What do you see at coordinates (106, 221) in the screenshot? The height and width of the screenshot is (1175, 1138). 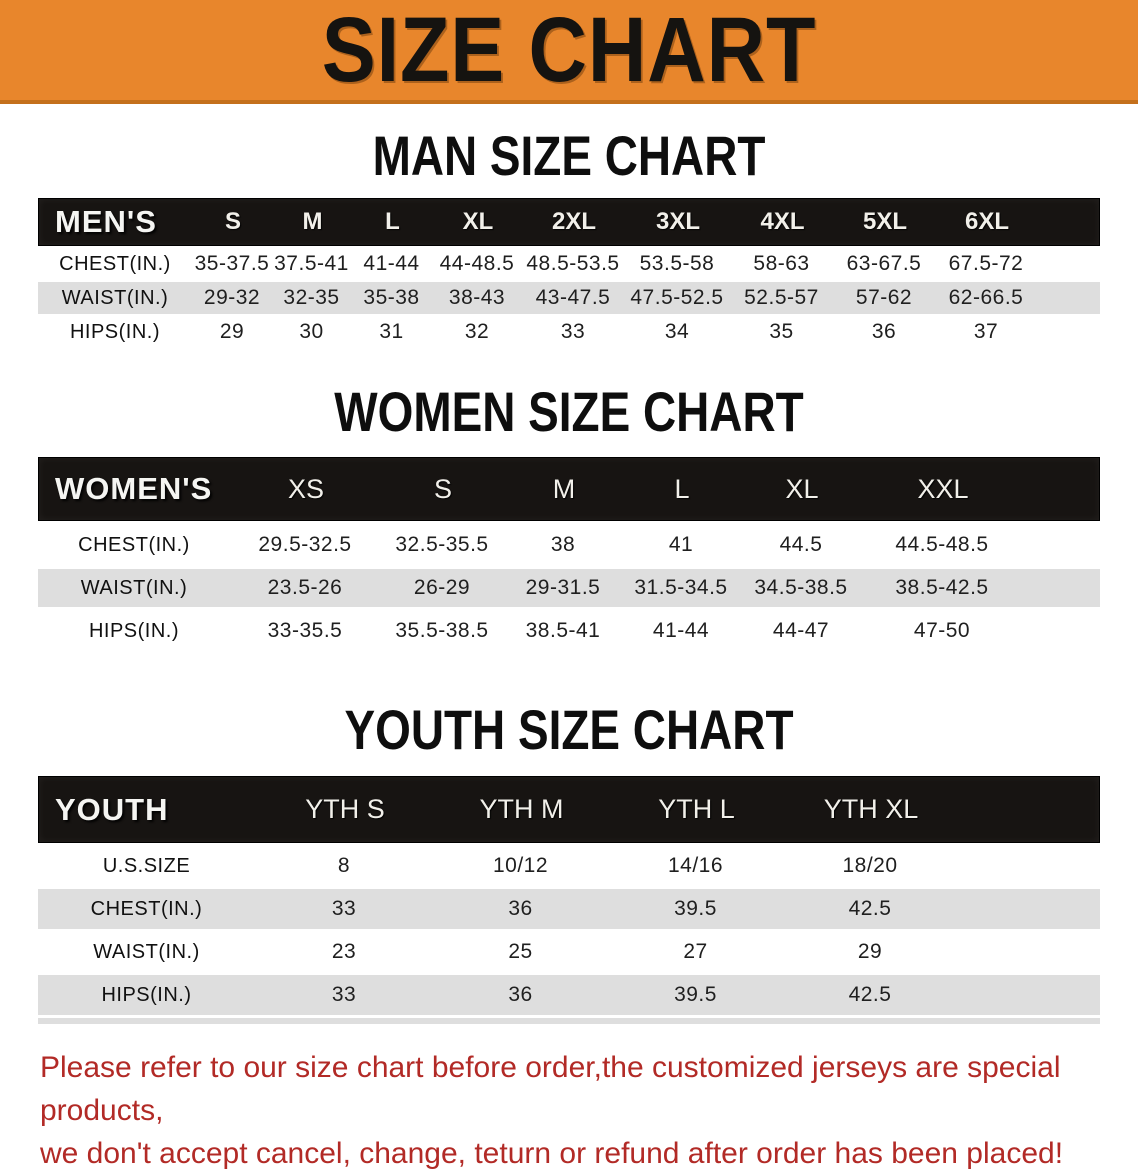 I see `men-group-label: MEN'S` at bounding box center [106, 221].